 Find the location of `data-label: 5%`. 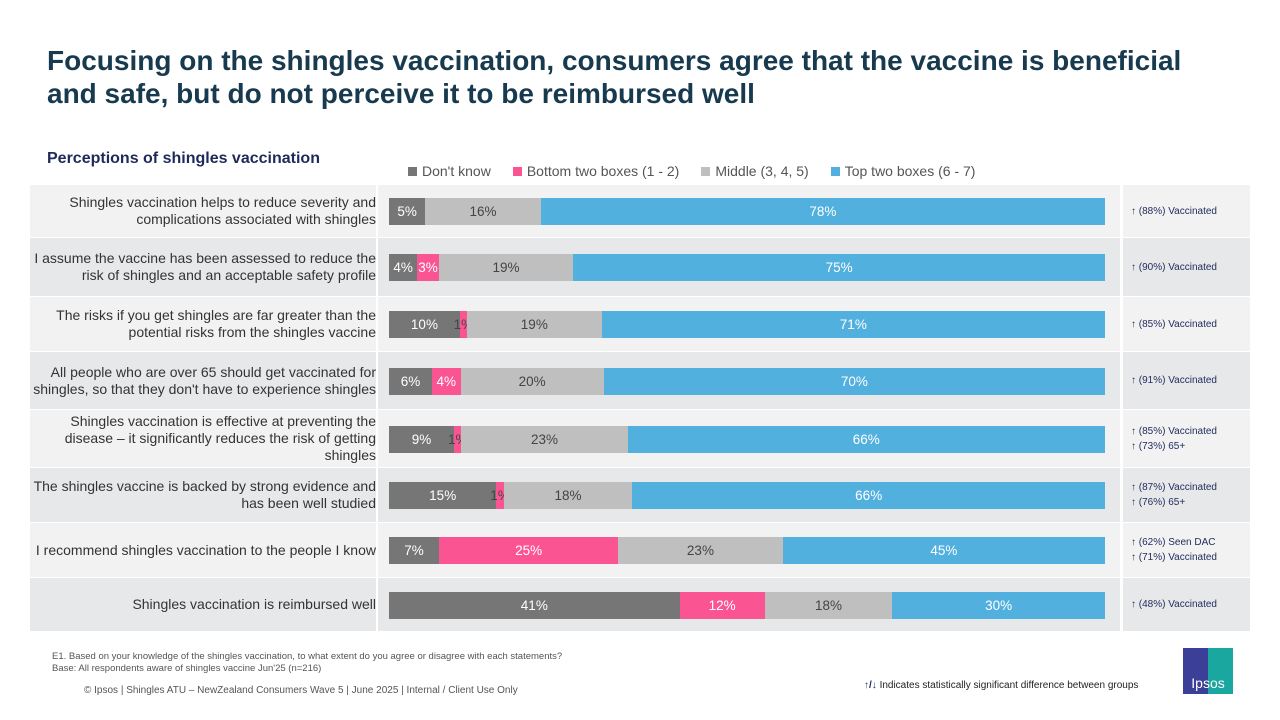

data-label: 5% is located at coordinates (407, 211).